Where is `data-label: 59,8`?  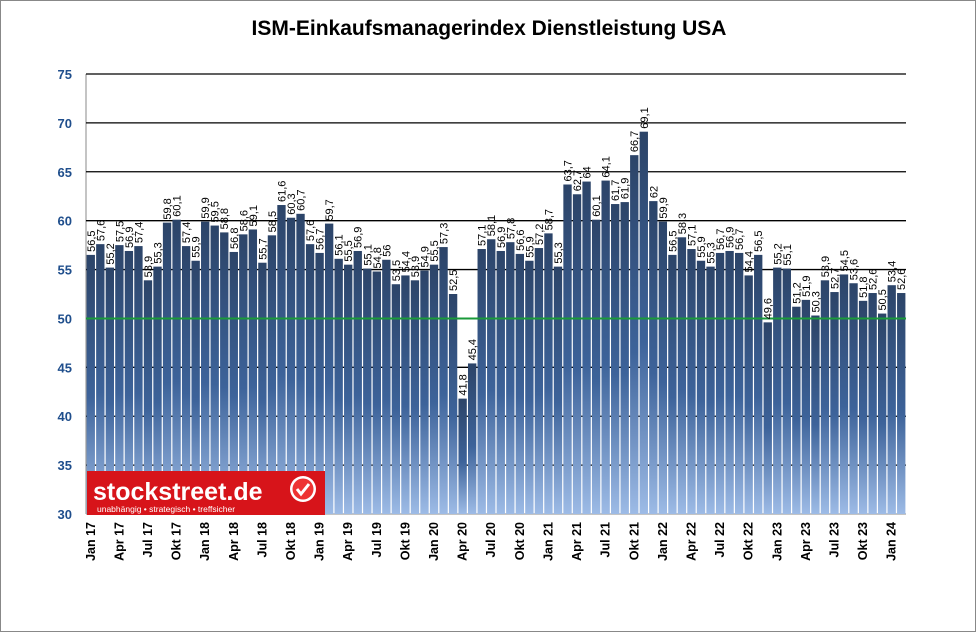 data-label: 59,8 is located at coordinates (168, 208).